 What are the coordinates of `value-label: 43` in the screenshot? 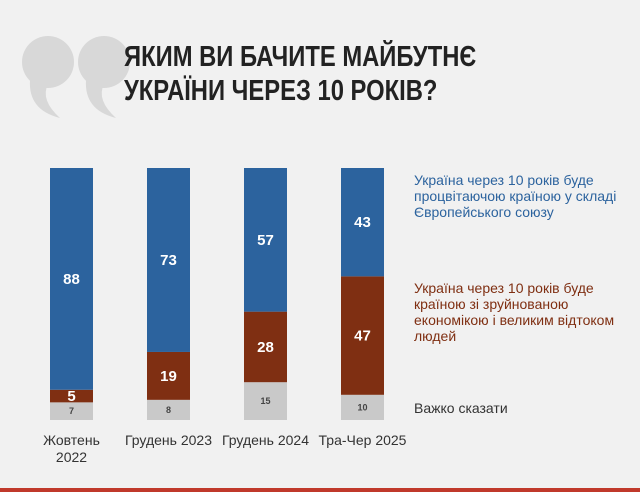 It's located at (362, 222).